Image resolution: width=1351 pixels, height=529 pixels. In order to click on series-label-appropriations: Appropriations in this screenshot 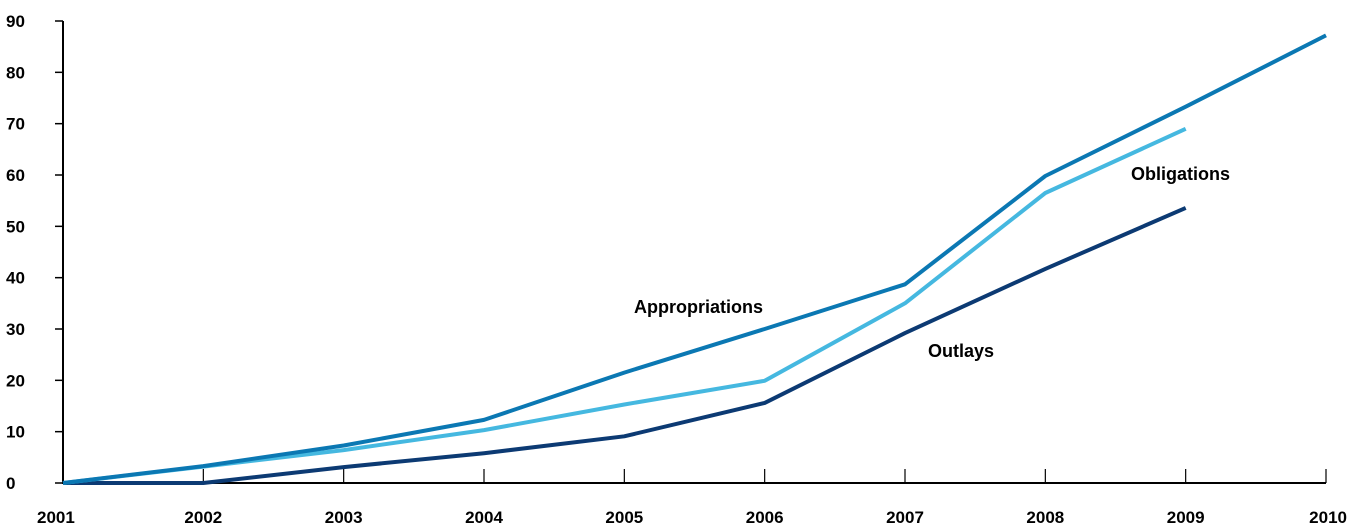, I will do `click(698, 307)`.